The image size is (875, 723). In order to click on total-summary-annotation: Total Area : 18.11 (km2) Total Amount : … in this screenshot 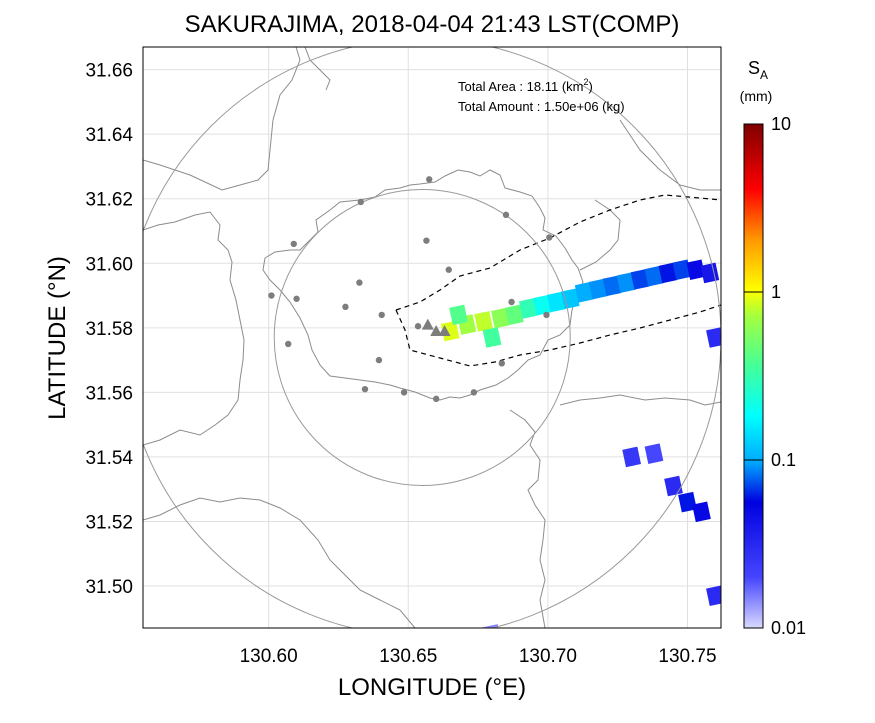, I will do `click(541, 95)`.